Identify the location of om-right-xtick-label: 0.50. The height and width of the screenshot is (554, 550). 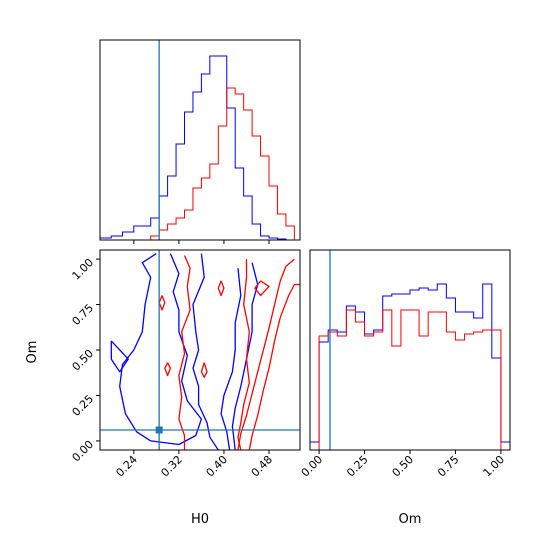
(403, 466).